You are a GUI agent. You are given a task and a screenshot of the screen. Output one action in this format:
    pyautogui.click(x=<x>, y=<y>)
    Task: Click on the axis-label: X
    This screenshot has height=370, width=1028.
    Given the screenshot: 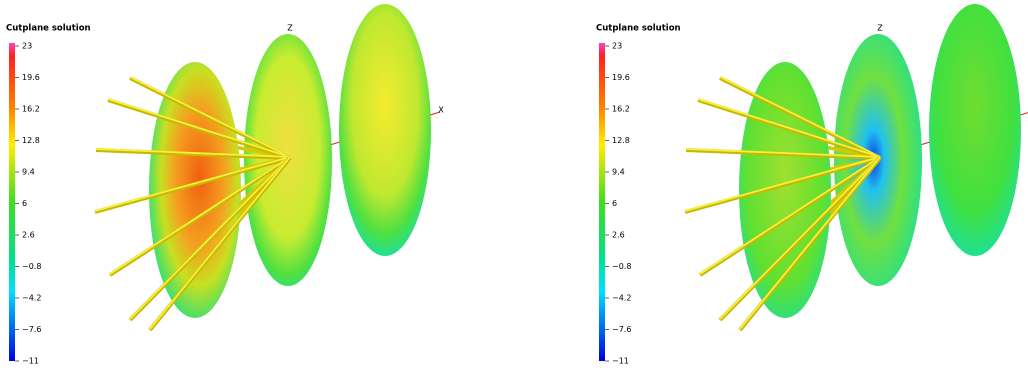 What is the action you would take?
    pyautogui.click(x=441, y=110)
    